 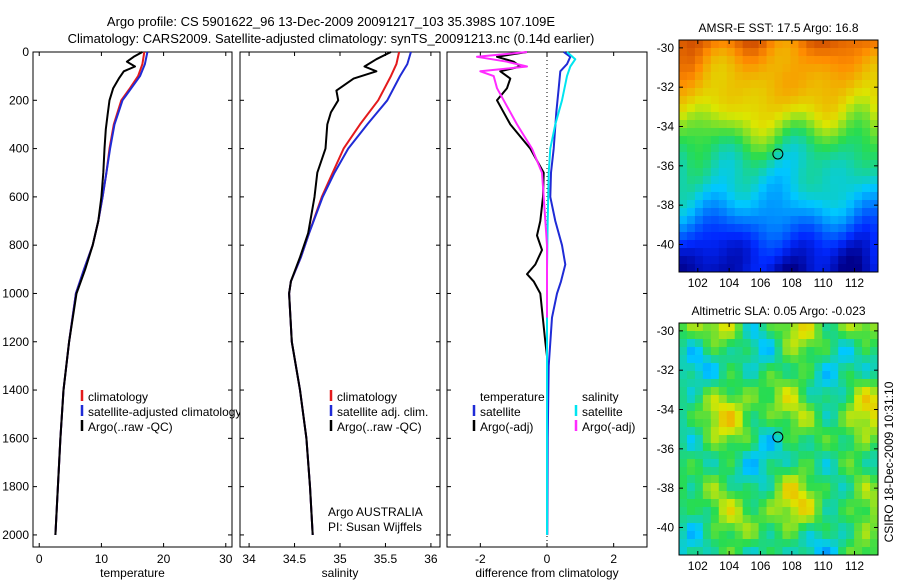 I want to click on map-frame, so click(x=778, y=156).